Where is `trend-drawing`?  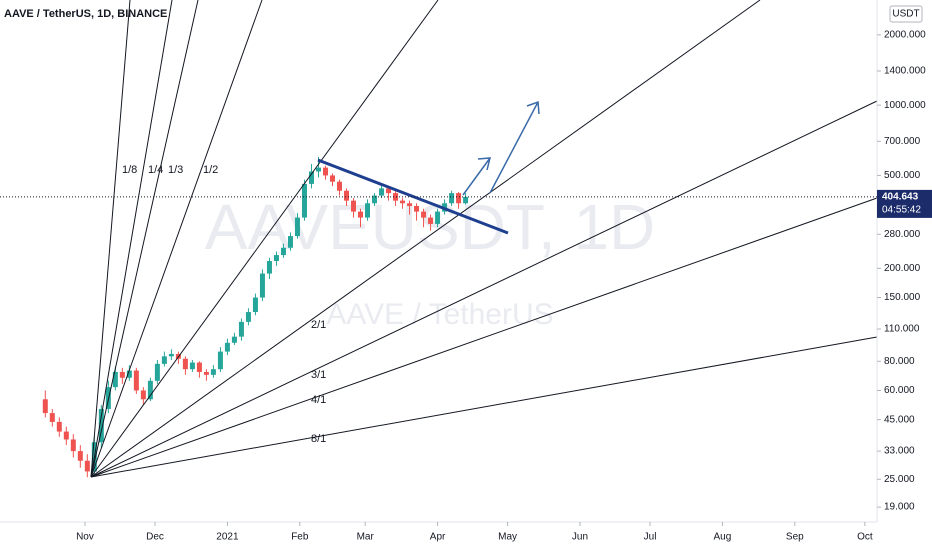 trend-drawing is located at coordinates (428, 167).